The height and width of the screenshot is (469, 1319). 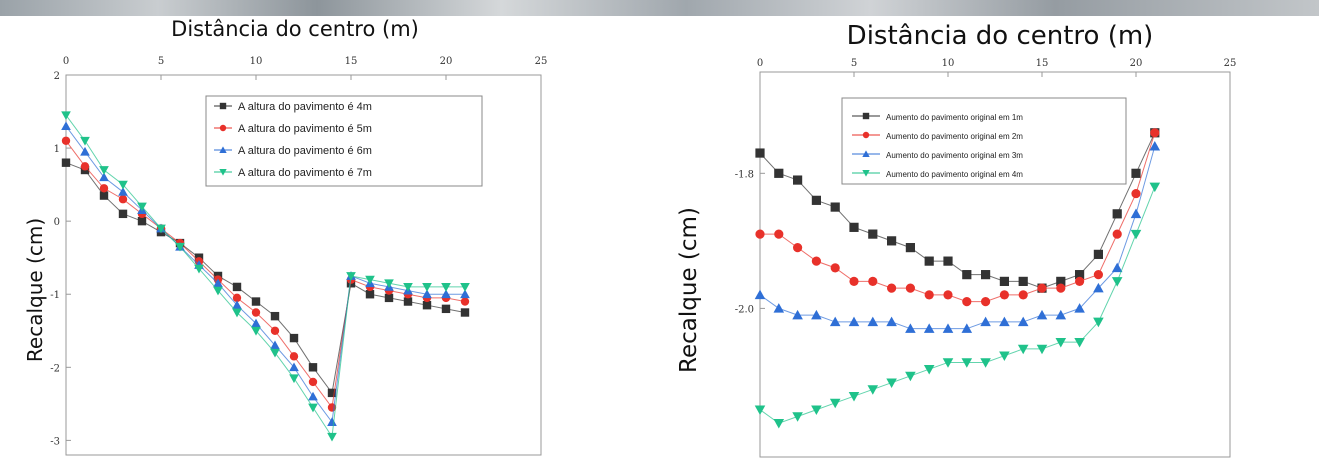 I want to click on chart-right-legend-label: Aumento do pavimento original em 4m, so click(x=954, y=174).